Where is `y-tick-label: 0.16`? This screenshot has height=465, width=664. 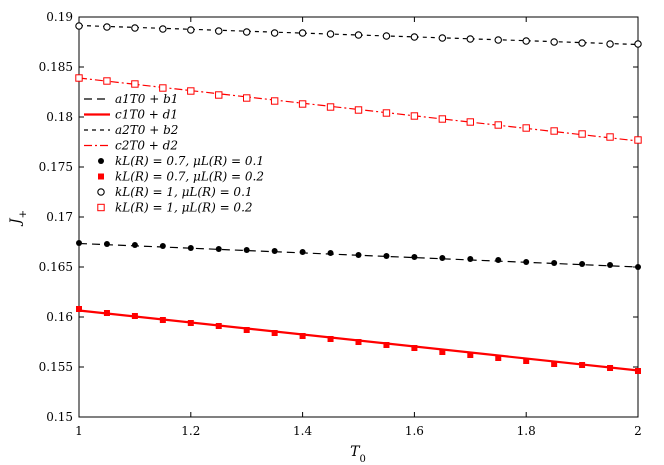
y-tick-label: 0.16 is located at coordinates (59, 317).